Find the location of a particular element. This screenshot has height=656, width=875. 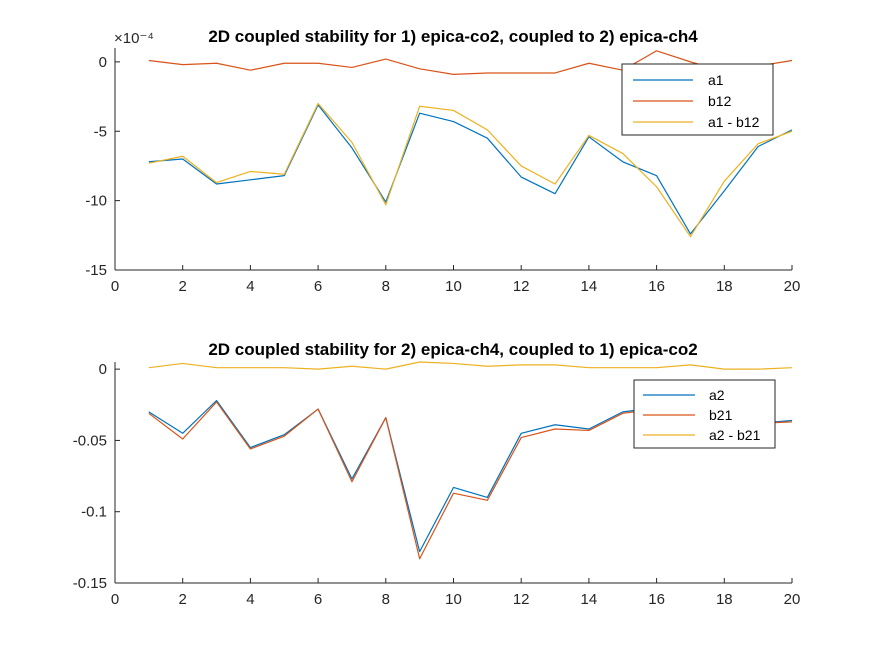

chart-1-legend: a1 b12 a1 - b12 is located at coordinates (697, 99).